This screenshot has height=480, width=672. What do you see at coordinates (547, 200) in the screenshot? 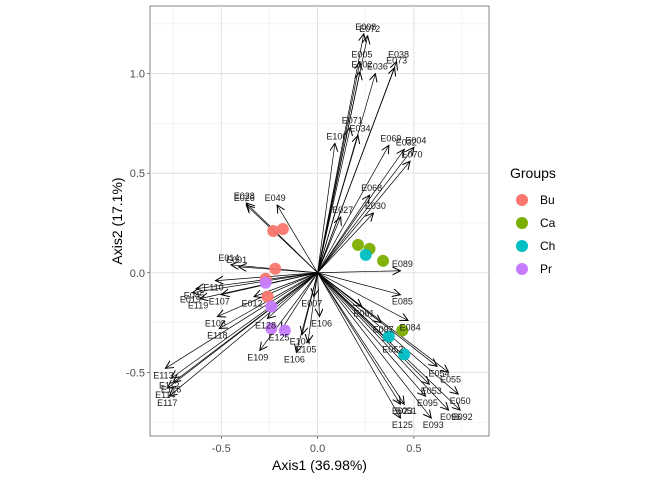
I see `legend-label: Bu` at bounding box center [547, 200].